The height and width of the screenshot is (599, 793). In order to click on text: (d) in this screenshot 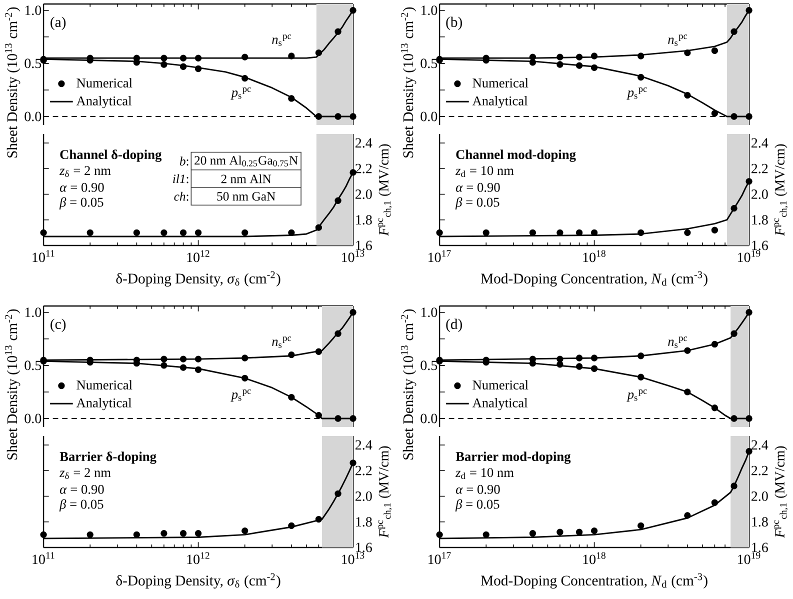, I will do `click(454, 325)`.